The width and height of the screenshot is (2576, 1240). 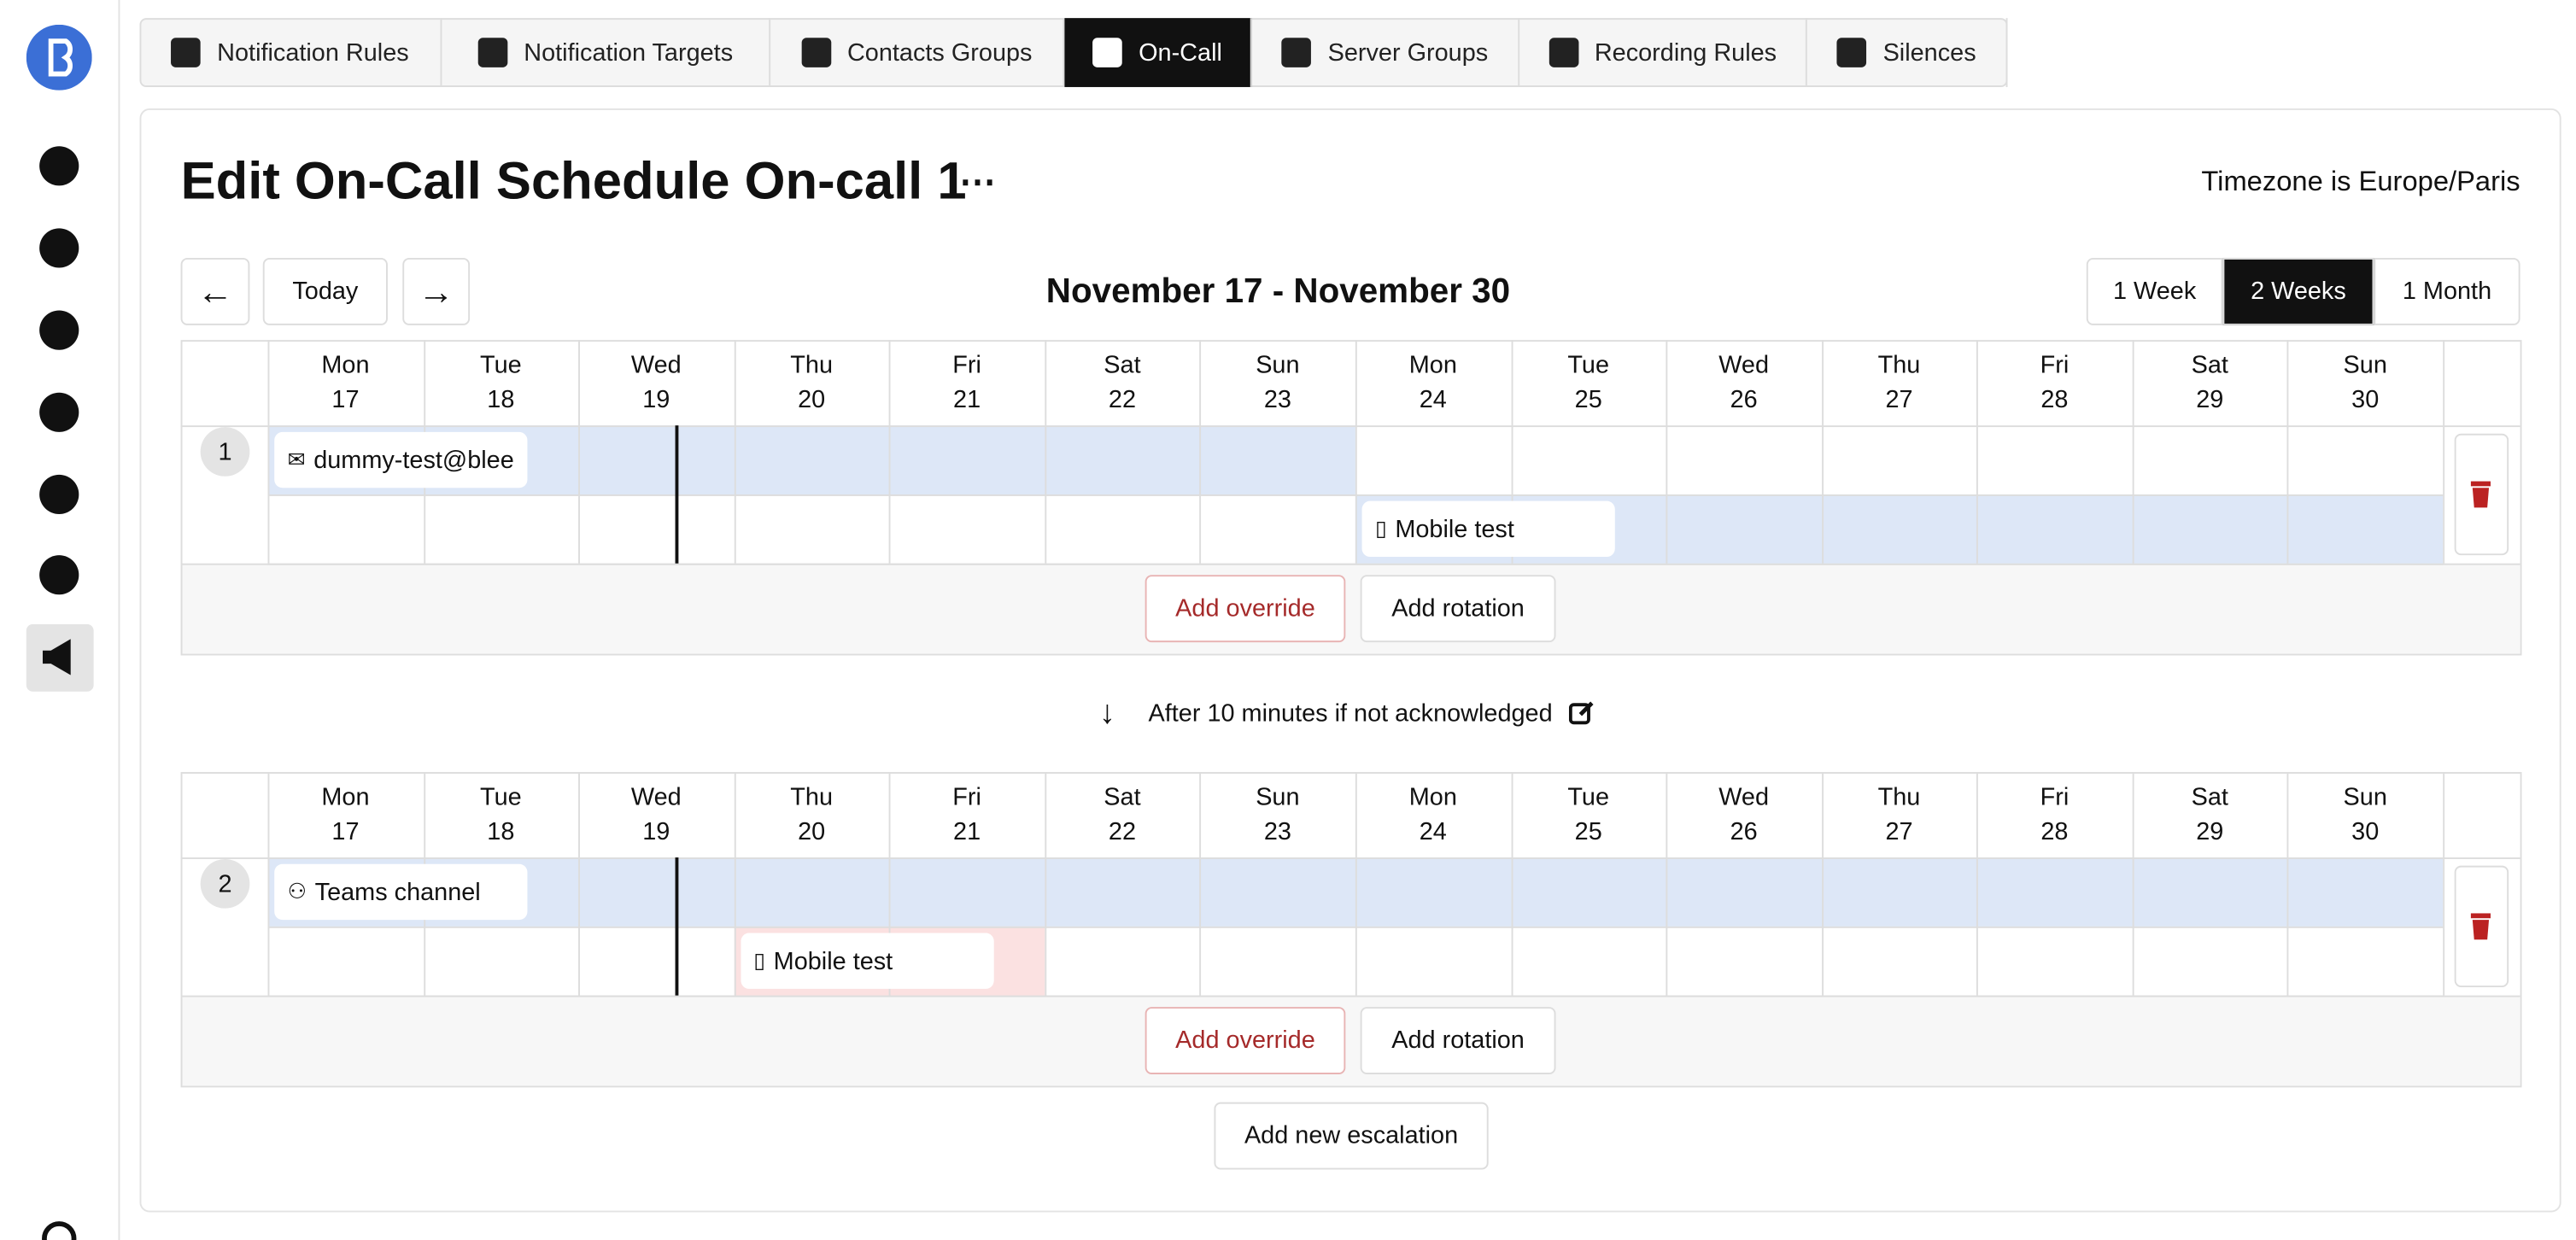 I want to click on shift-chip: ⚇ Teams channel, so click(x=401, y=892).